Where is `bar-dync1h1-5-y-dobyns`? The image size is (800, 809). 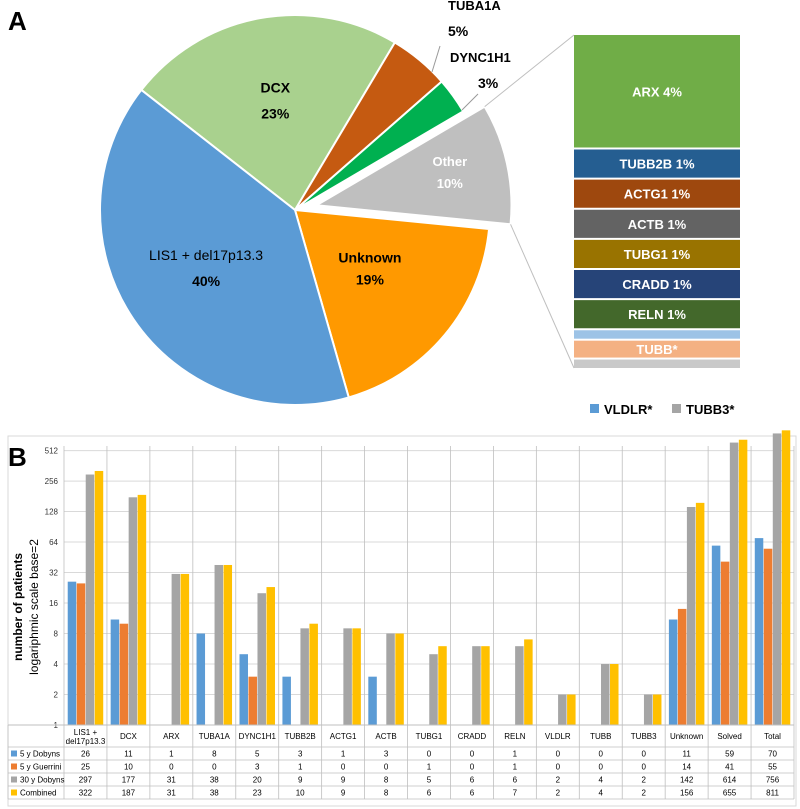
bar-dync1h1-5-y-dobyns is located at coordinates (243, 689).